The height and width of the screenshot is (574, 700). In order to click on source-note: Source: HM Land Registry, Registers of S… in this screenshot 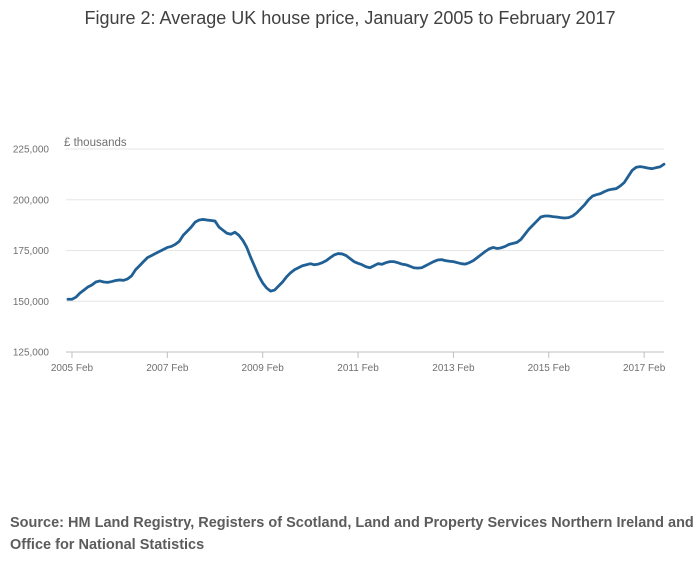, I will do `click(352, 534)`.